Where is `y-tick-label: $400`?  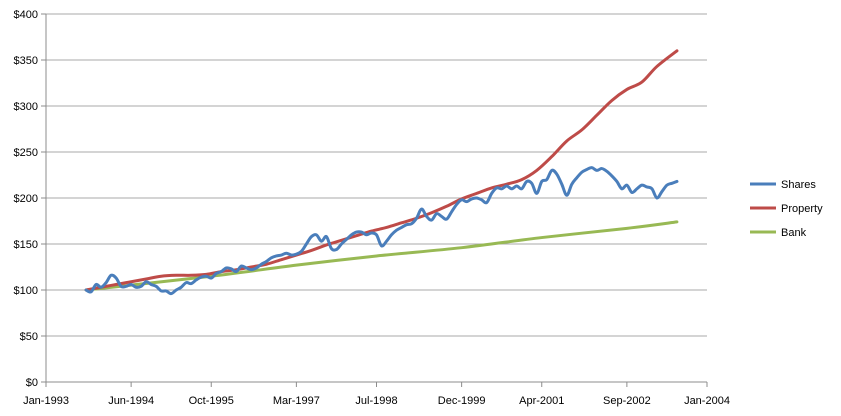 y-tick-label: $400 is located at coordinates (26, 15).